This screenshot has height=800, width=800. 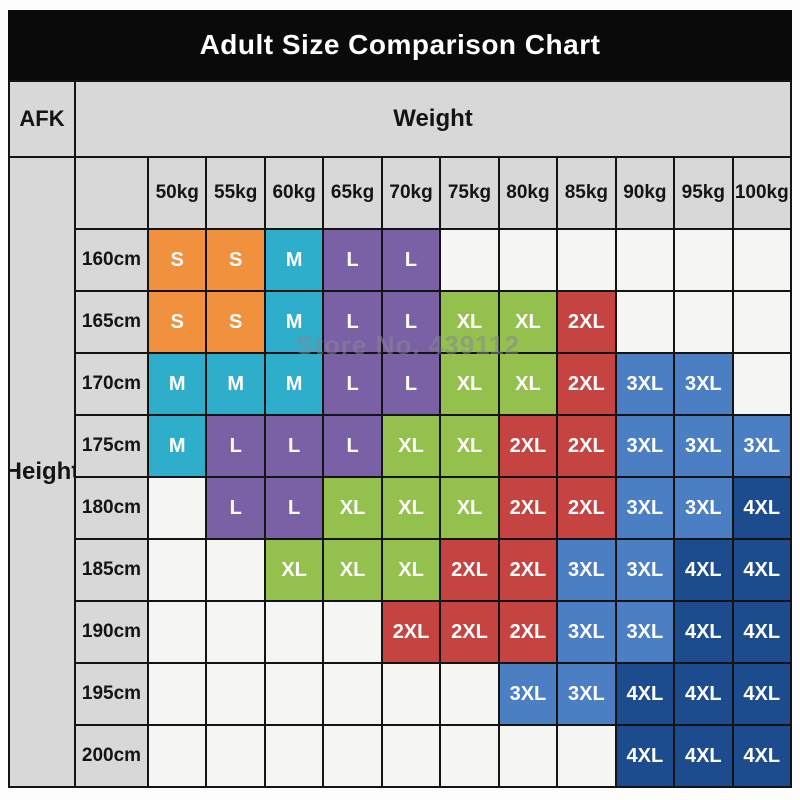 What do you see at coordinates (703, 193) in the screenshot?
I see `col-header-95kg: 95kg` at bounding box center [703, 193].